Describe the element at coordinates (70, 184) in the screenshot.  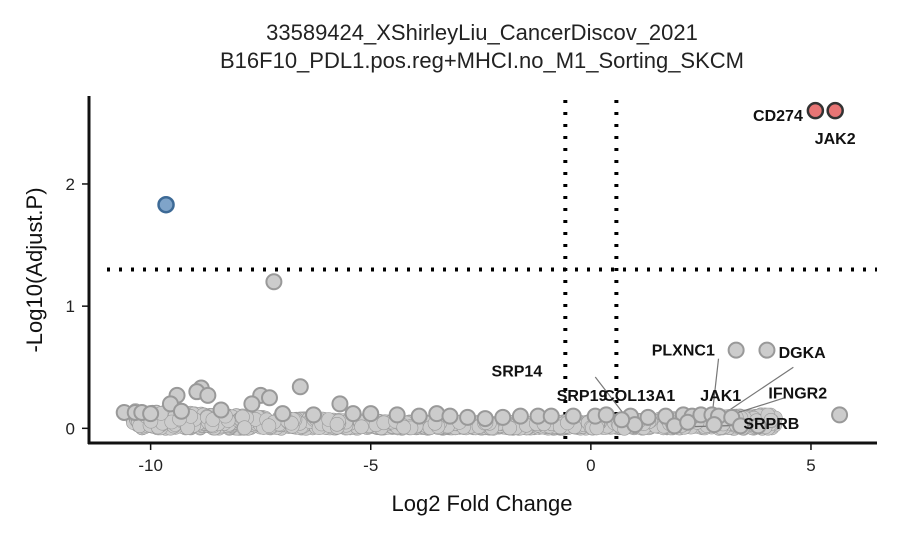
I see `y-tick-label-2: 2` at that location.